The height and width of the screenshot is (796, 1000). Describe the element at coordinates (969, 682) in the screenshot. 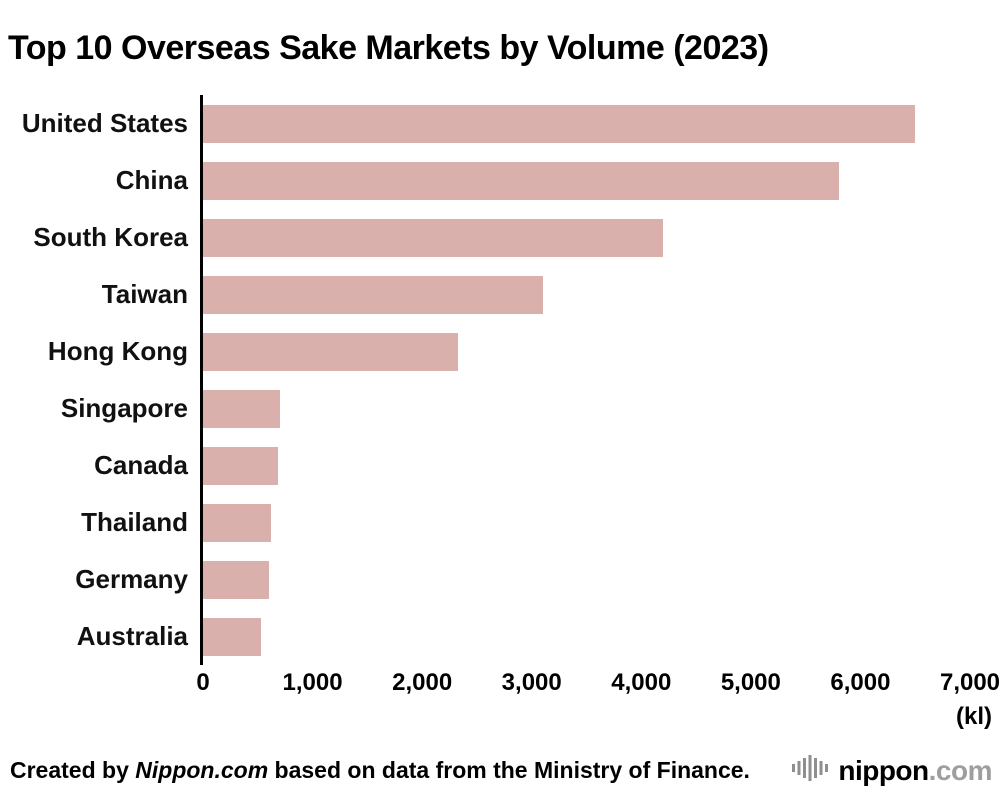

I see `x-tick-label: 7,000` at that location.